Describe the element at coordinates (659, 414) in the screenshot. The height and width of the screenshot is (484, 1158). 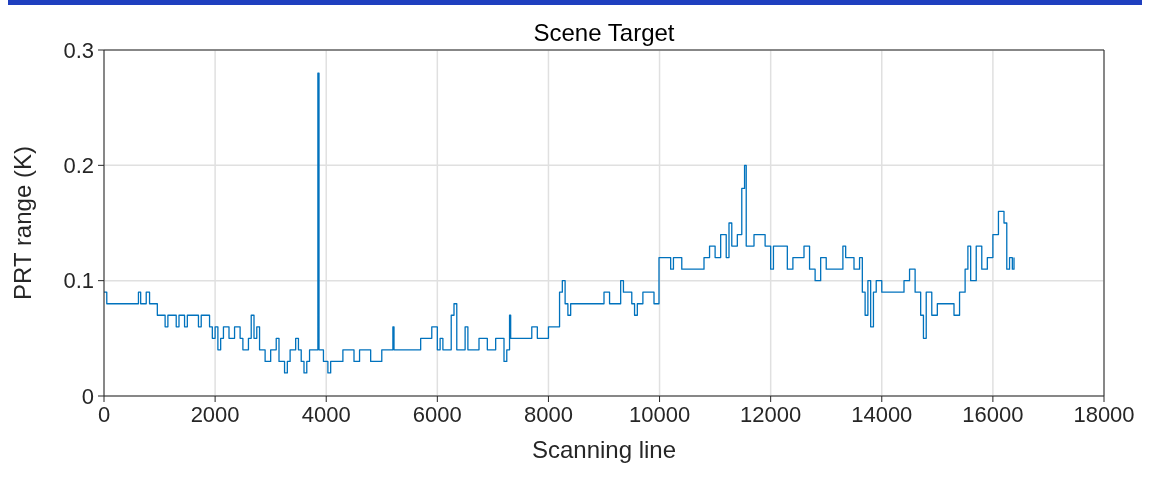
I see `x-tick-label: 10000` at that location.